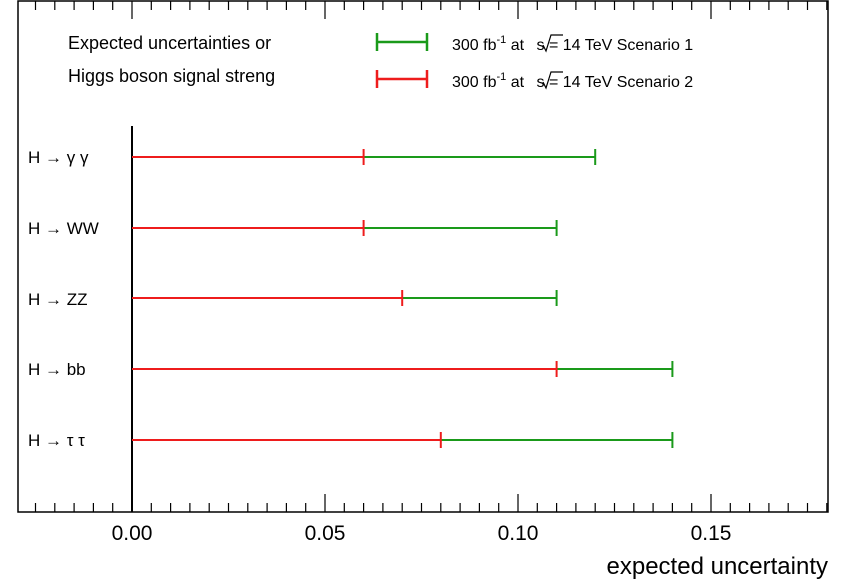  What do you see at coordinates (58, 299) in the screenshot?
I see `category-label: H → ZZ` at bounding box center [58, 299].